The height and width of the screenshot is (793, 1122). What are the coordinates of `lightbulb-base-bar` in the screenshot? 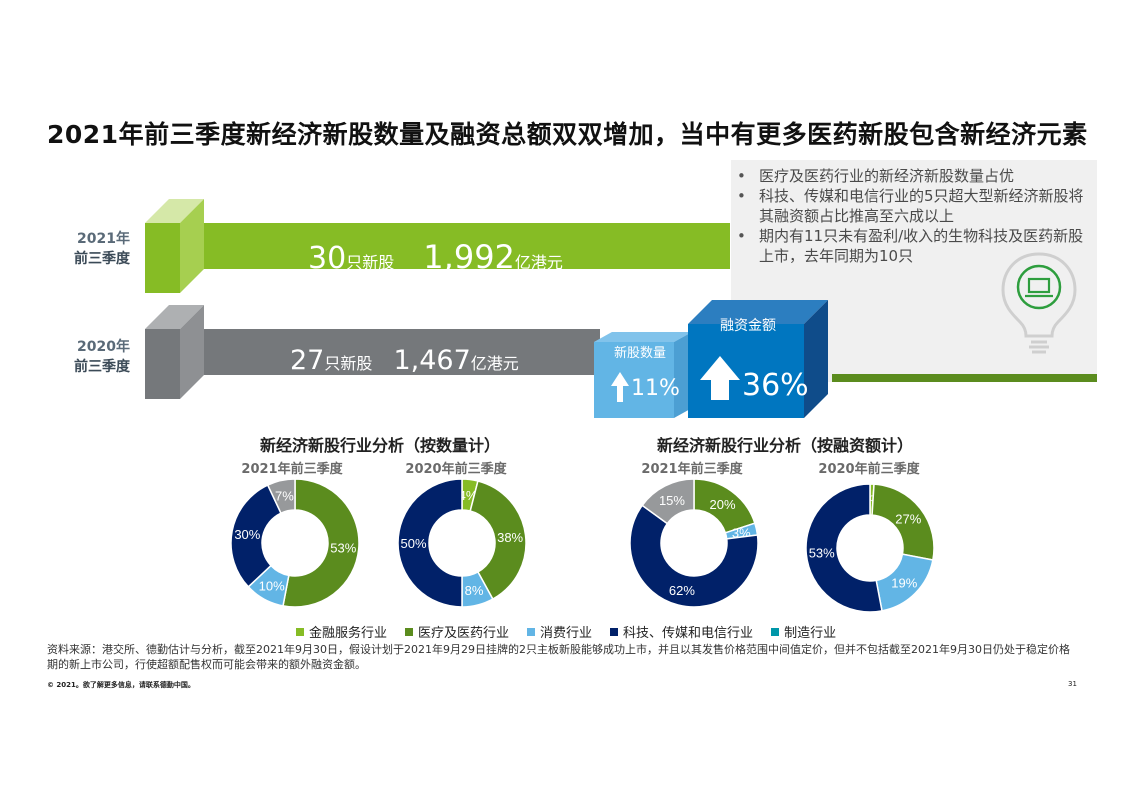 It's located at (964, 378).